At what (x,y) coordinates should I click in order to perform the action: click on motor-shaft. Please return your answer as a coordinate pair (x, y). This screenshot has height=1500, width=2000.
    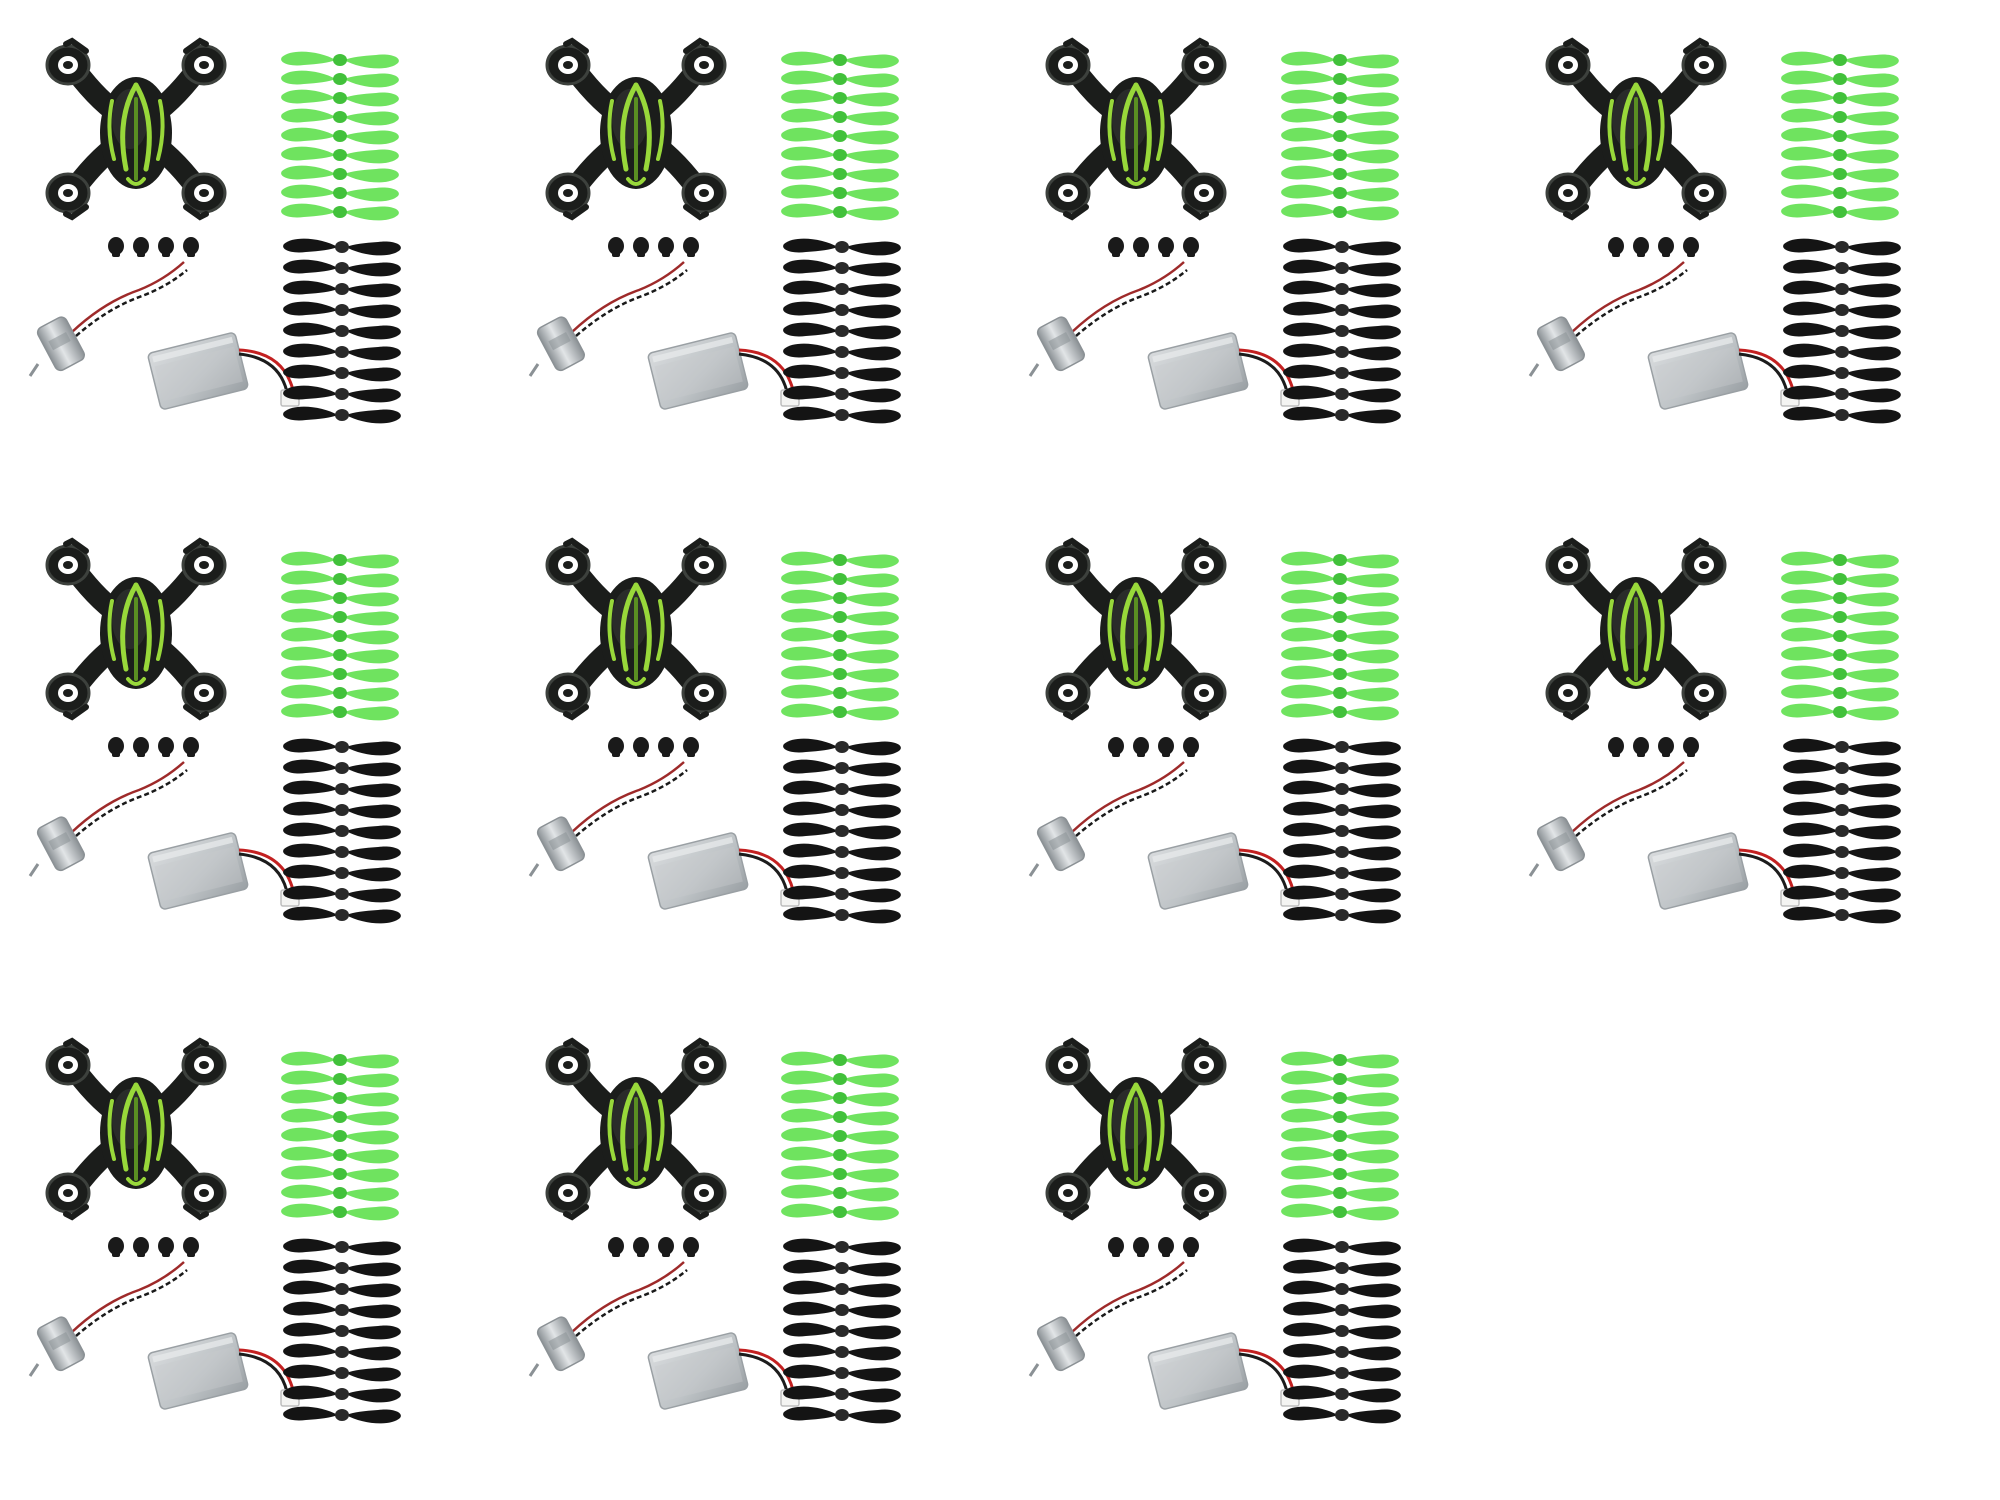
    Looking at the image, I should click on (1534, 370).